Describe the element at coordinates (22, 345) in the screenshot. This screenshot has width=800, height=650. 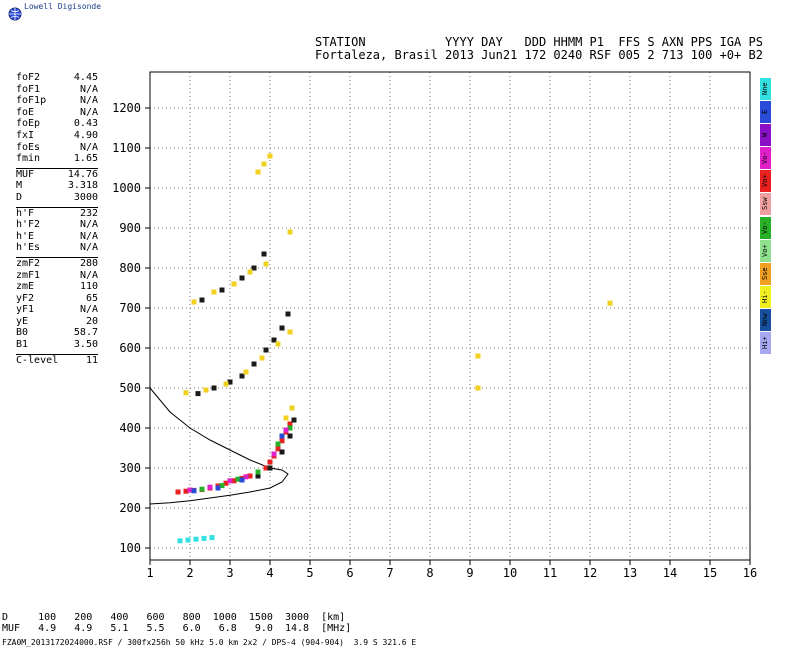
I see `param-name: B1` at that location.